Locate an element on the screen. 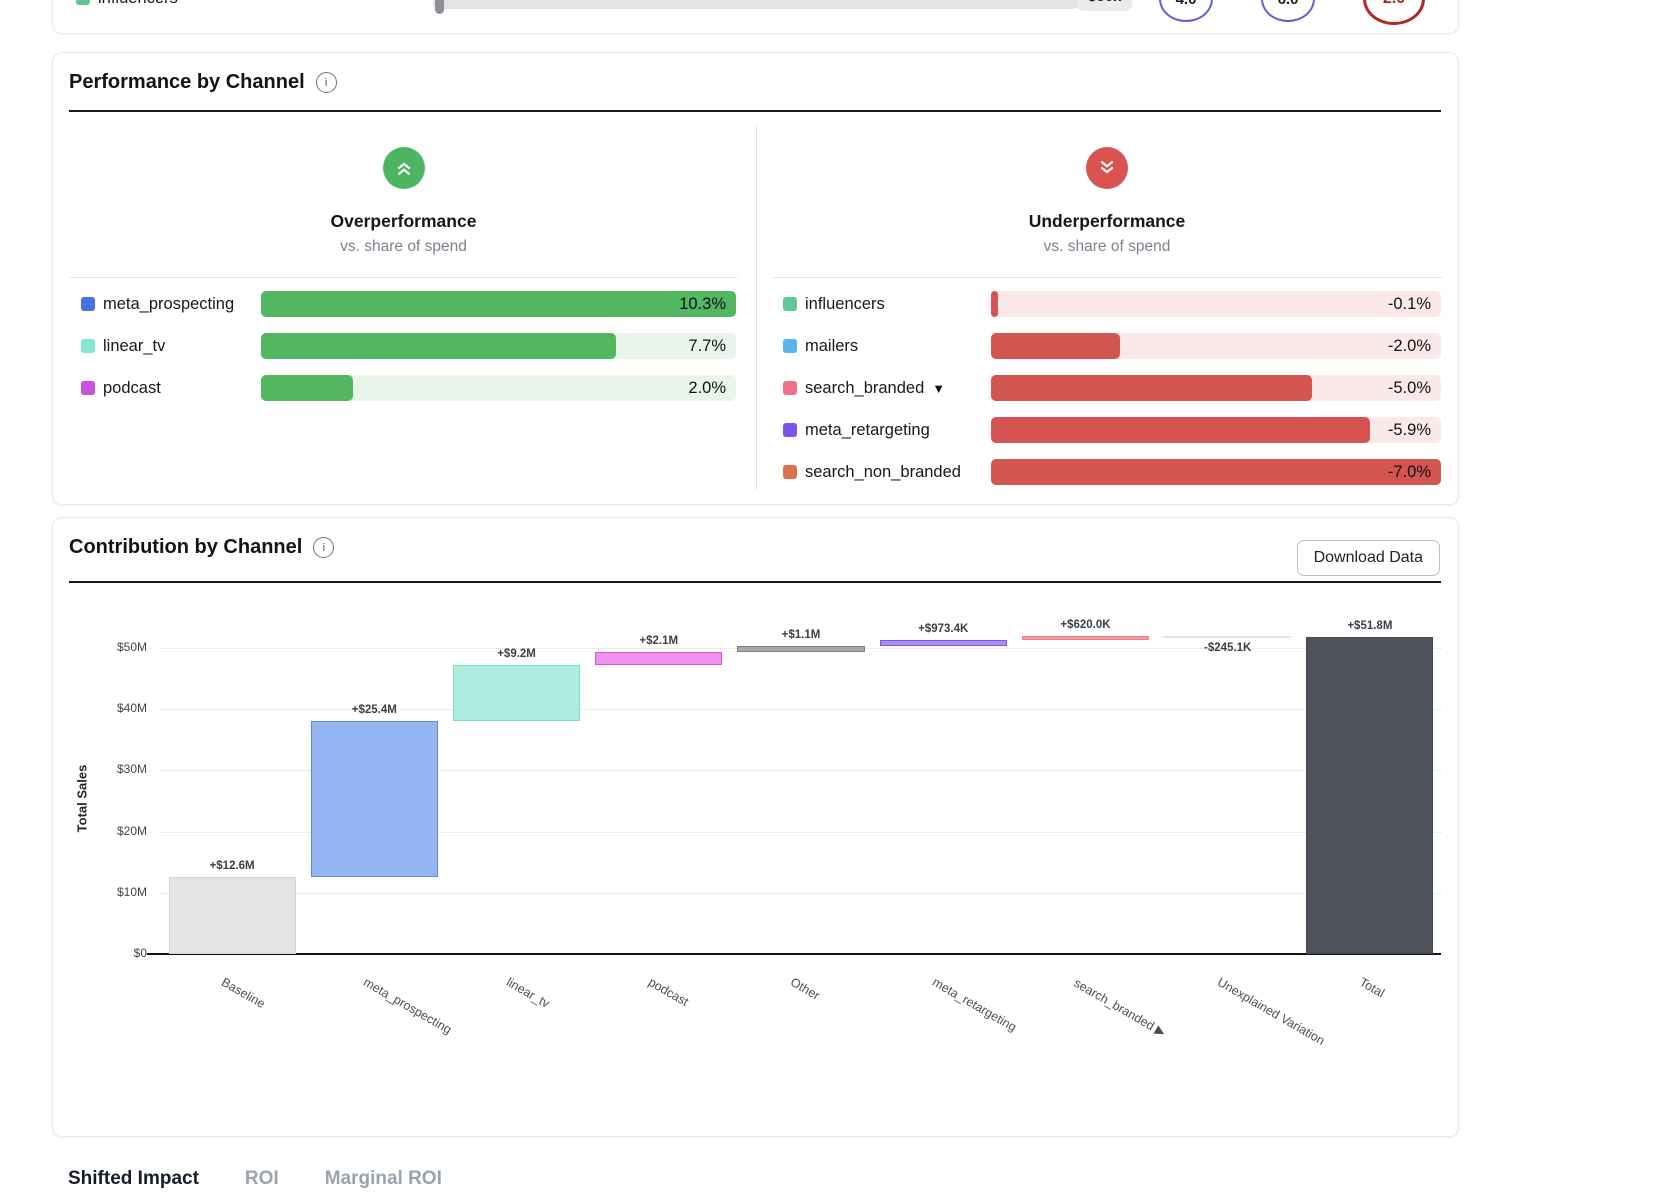 The image size is (1662, 1194). performance-row: search_non_branded -7.0% is located at coordinates (1107, 472).